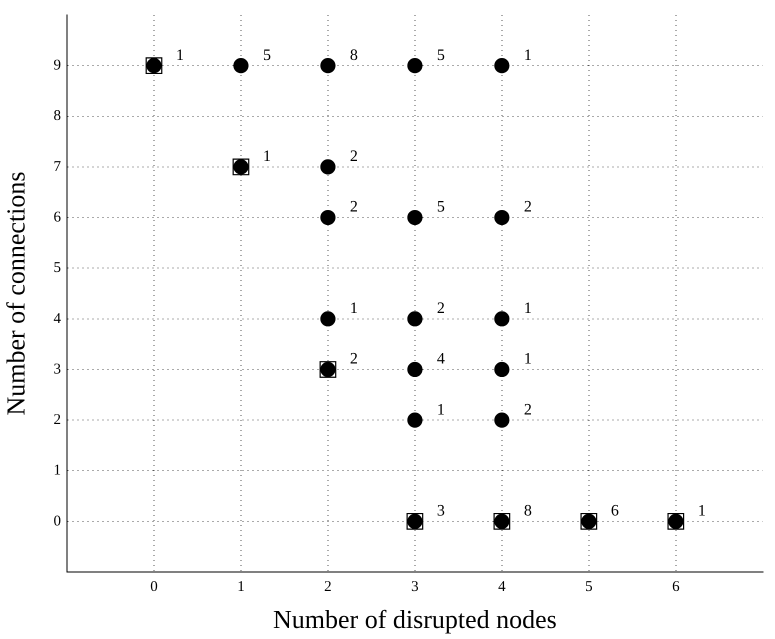 The height and width of the screenshot is (639, 775). Describe the element at coordinates (415, 619) in the screenshot. I see `x-axis-title: Number of disrupted nodes` at that location.